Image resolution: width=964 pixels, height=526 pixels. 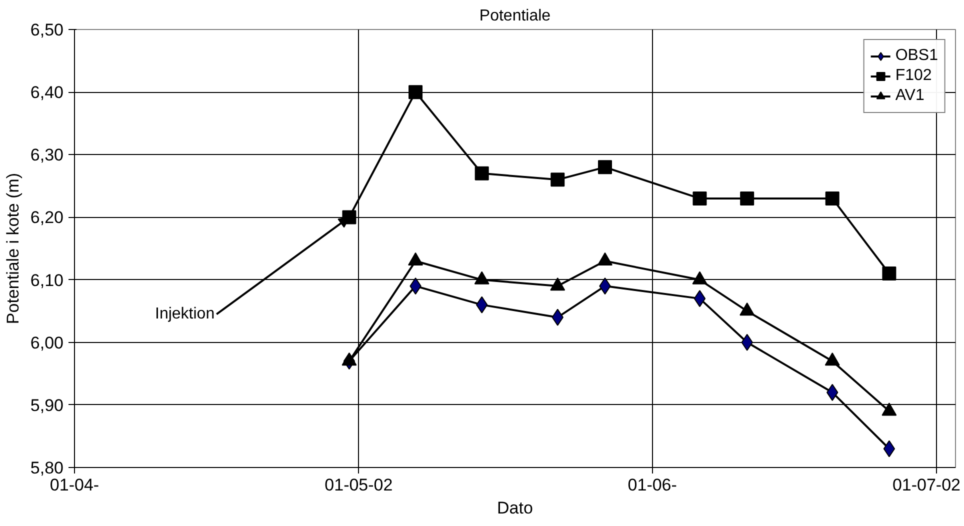 I want to click on chart-title: Potentiale, so click(x=515, y=16).